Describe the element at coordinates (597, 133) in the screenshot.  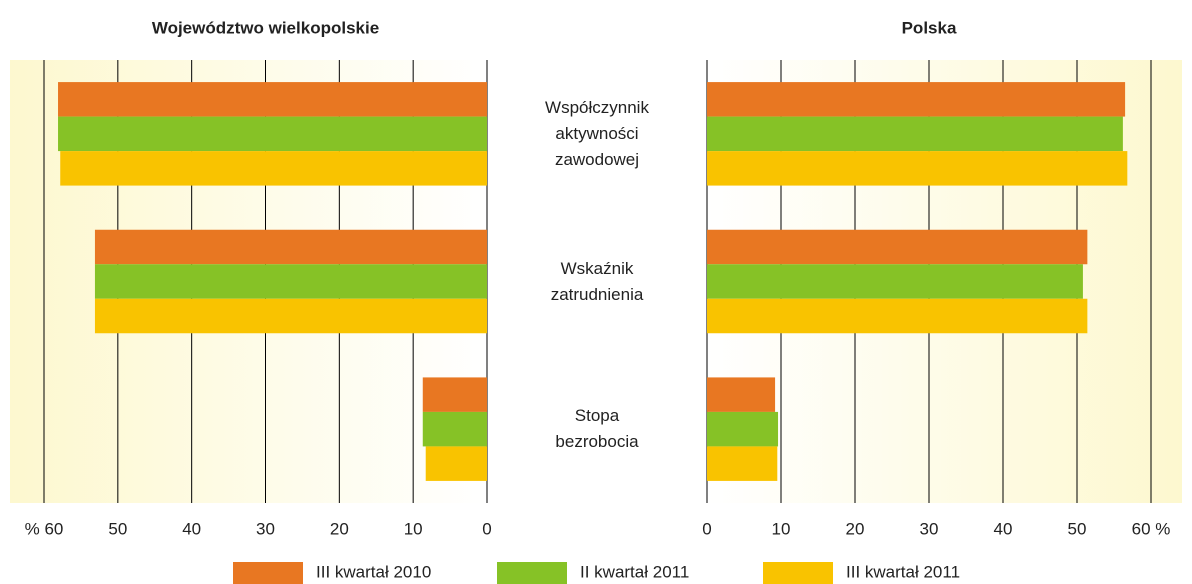
I see `category-label: Współczynnik aktywności zawodowej` at that location.